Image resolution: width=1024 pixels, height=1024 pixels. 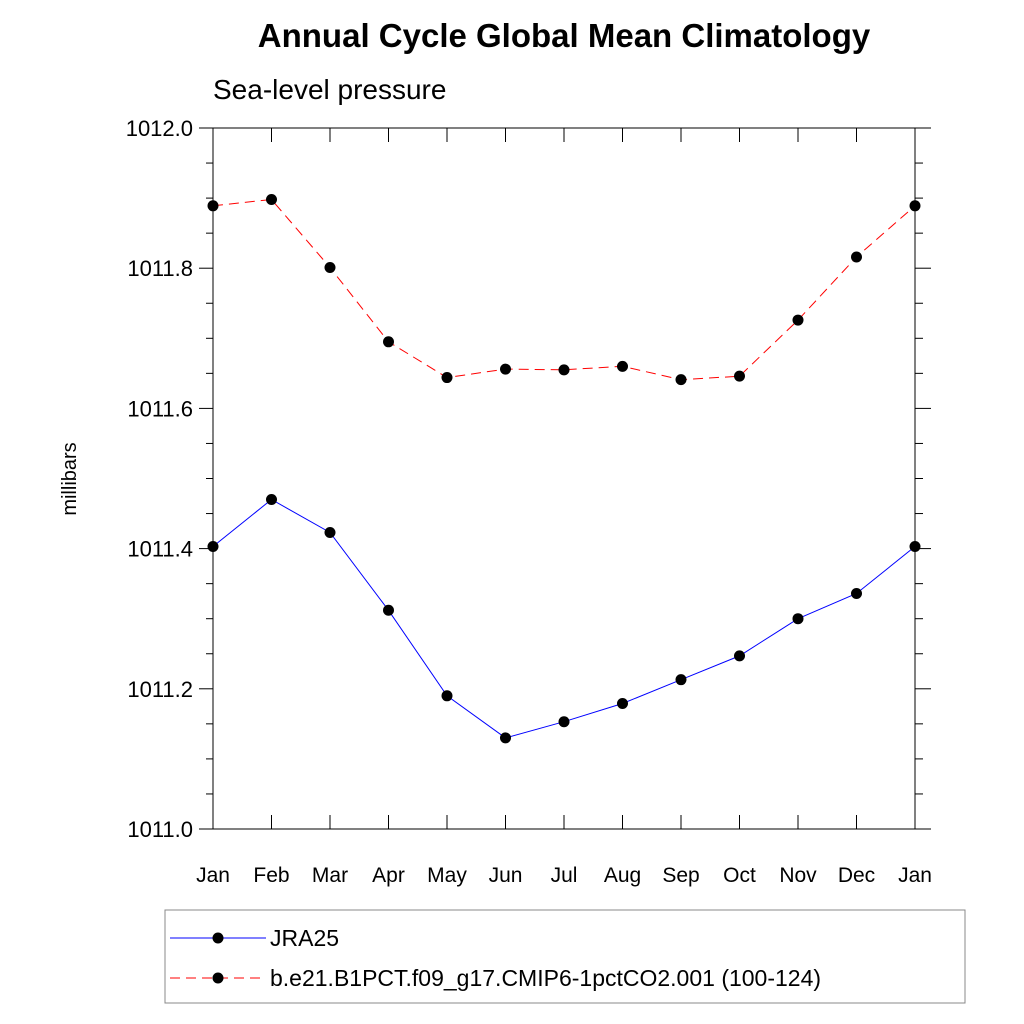 What do you see at coordinates (680, 875) in the screenshot?
I see `x-tick-label: Sep` at bounding box center [680, 875].